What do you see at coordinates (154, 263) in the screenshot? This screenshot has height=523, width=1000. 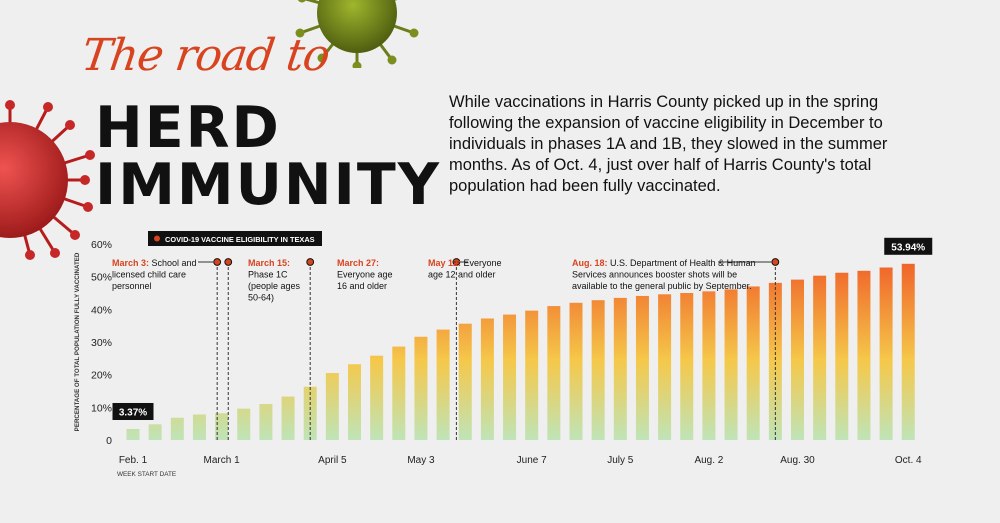 I see `annotation-text: March 3: School and` at bounding box center [154, 263].